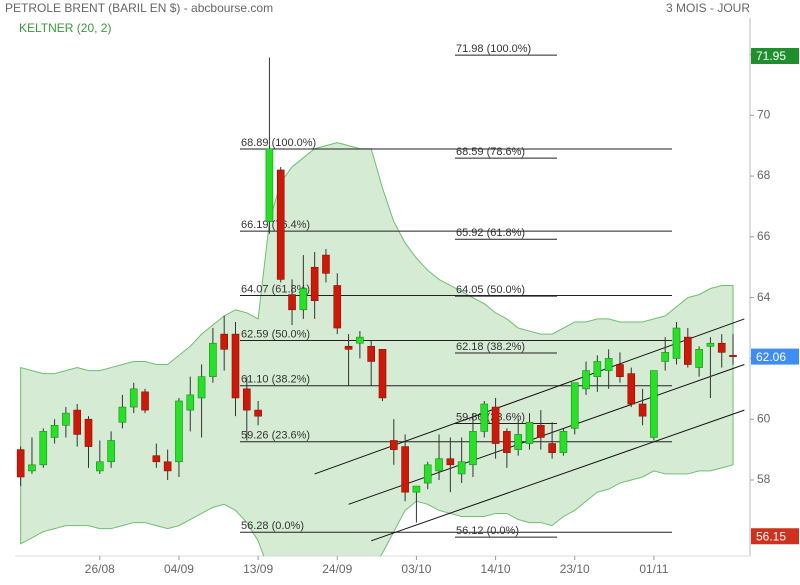  I want to click on price-marker-label: 71.95, so click(771, 56).